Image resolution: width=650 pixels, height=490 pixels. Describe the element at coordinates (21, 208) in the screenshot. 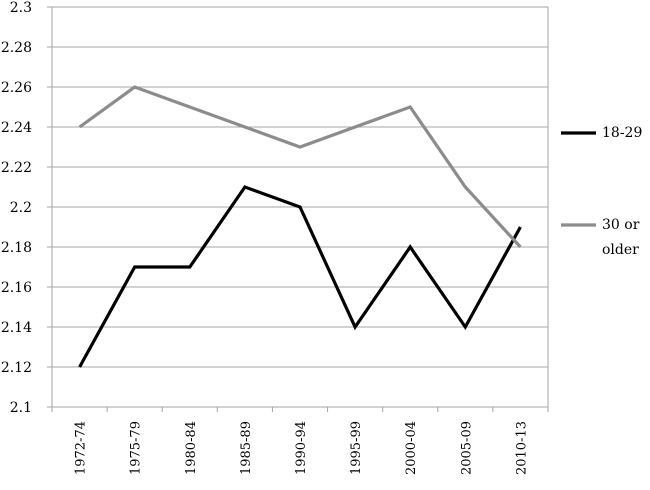

I see `y-tick-label: 2.2` at that location.